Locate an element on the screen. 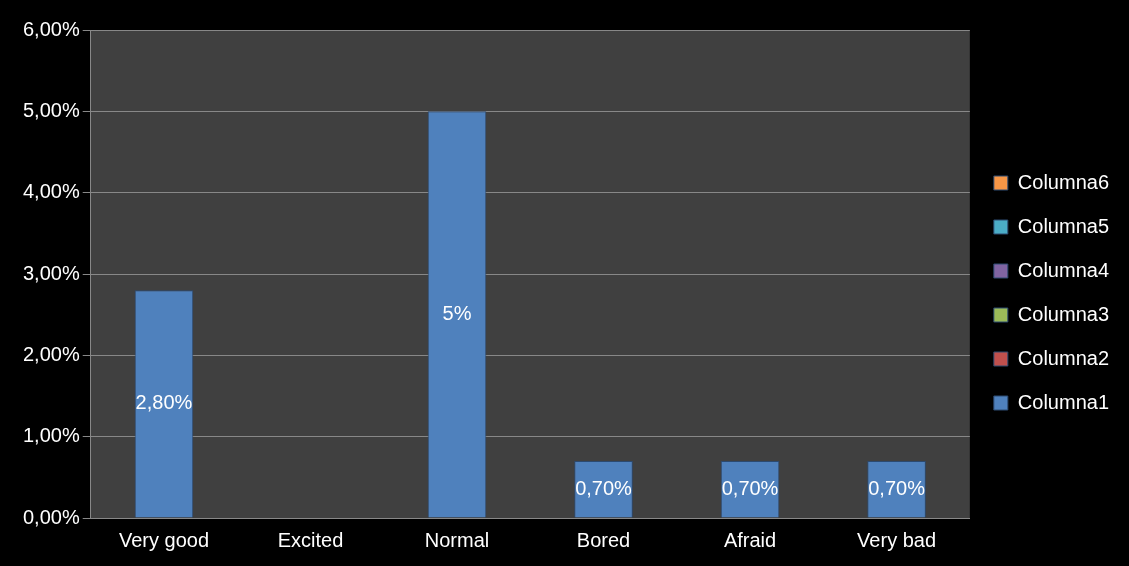 The width and height of the screenshot is (1129, 566). legend-label: Columna4 is located at coordinates (1063, 269).